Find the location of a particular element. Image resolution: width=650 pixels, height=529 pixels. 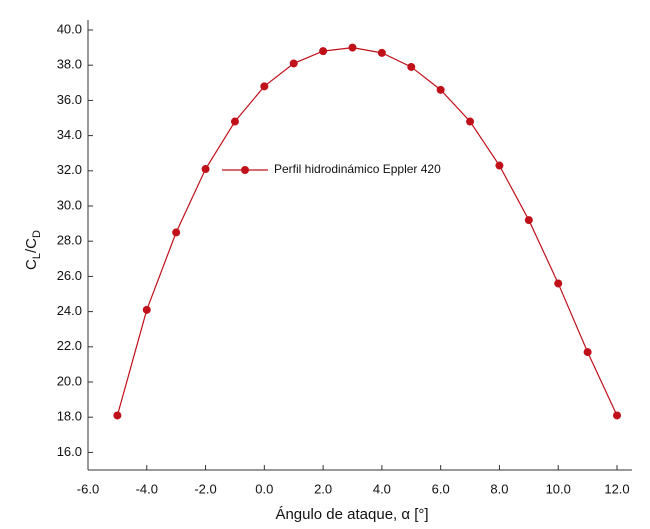

x-tick-label: 8.0 is located at coordinates (499, 488).